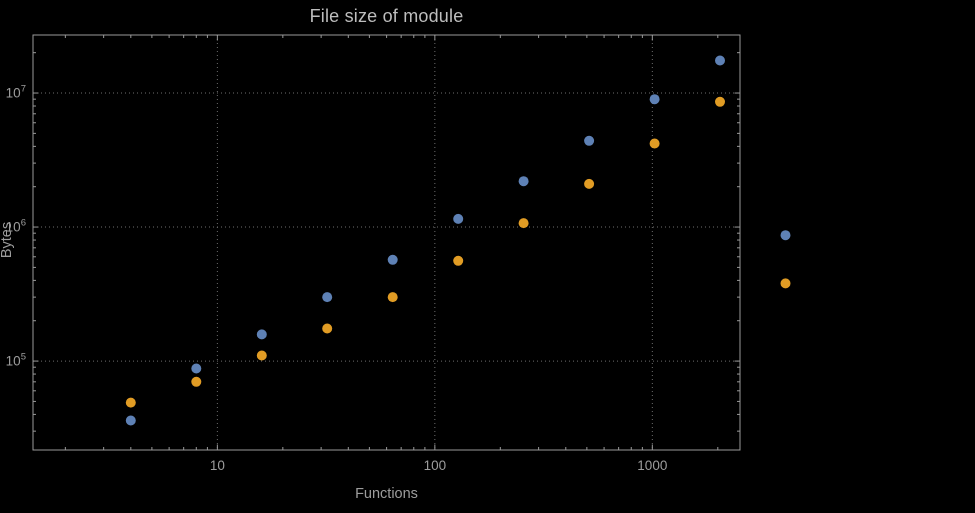  I want to click on x-tick-label: 10, so click(217, 465).